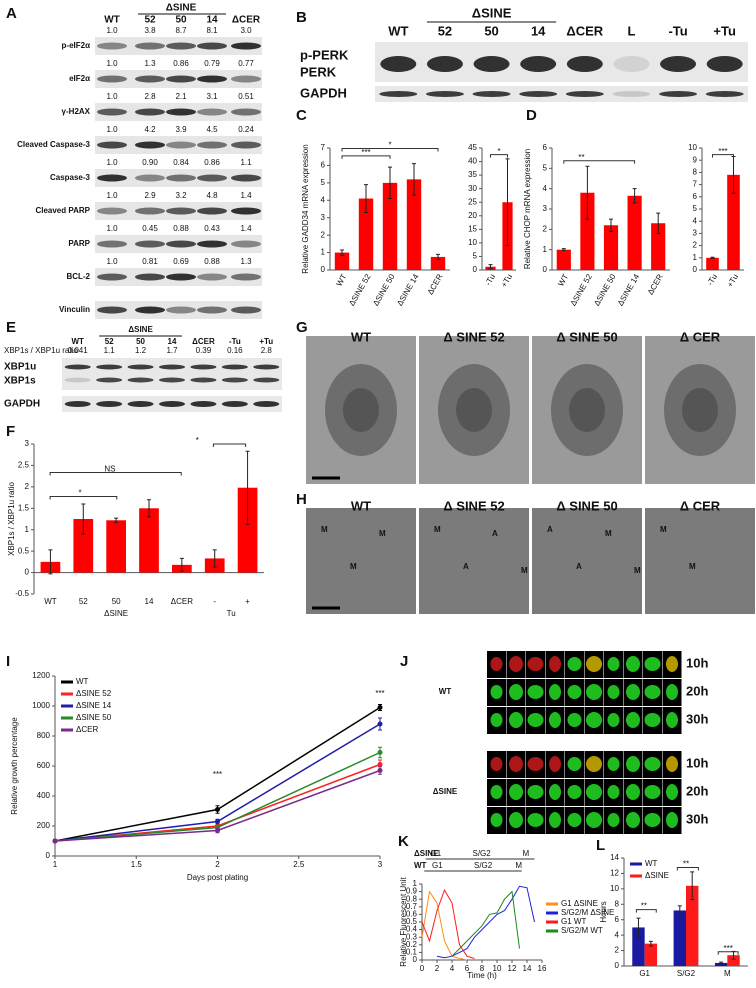 This screenshot has height=988, width=756. What do you see at coordinates (545, 147) in the screenshot?
I see `y-tick-label: 6` at bounding box center [545, 147].